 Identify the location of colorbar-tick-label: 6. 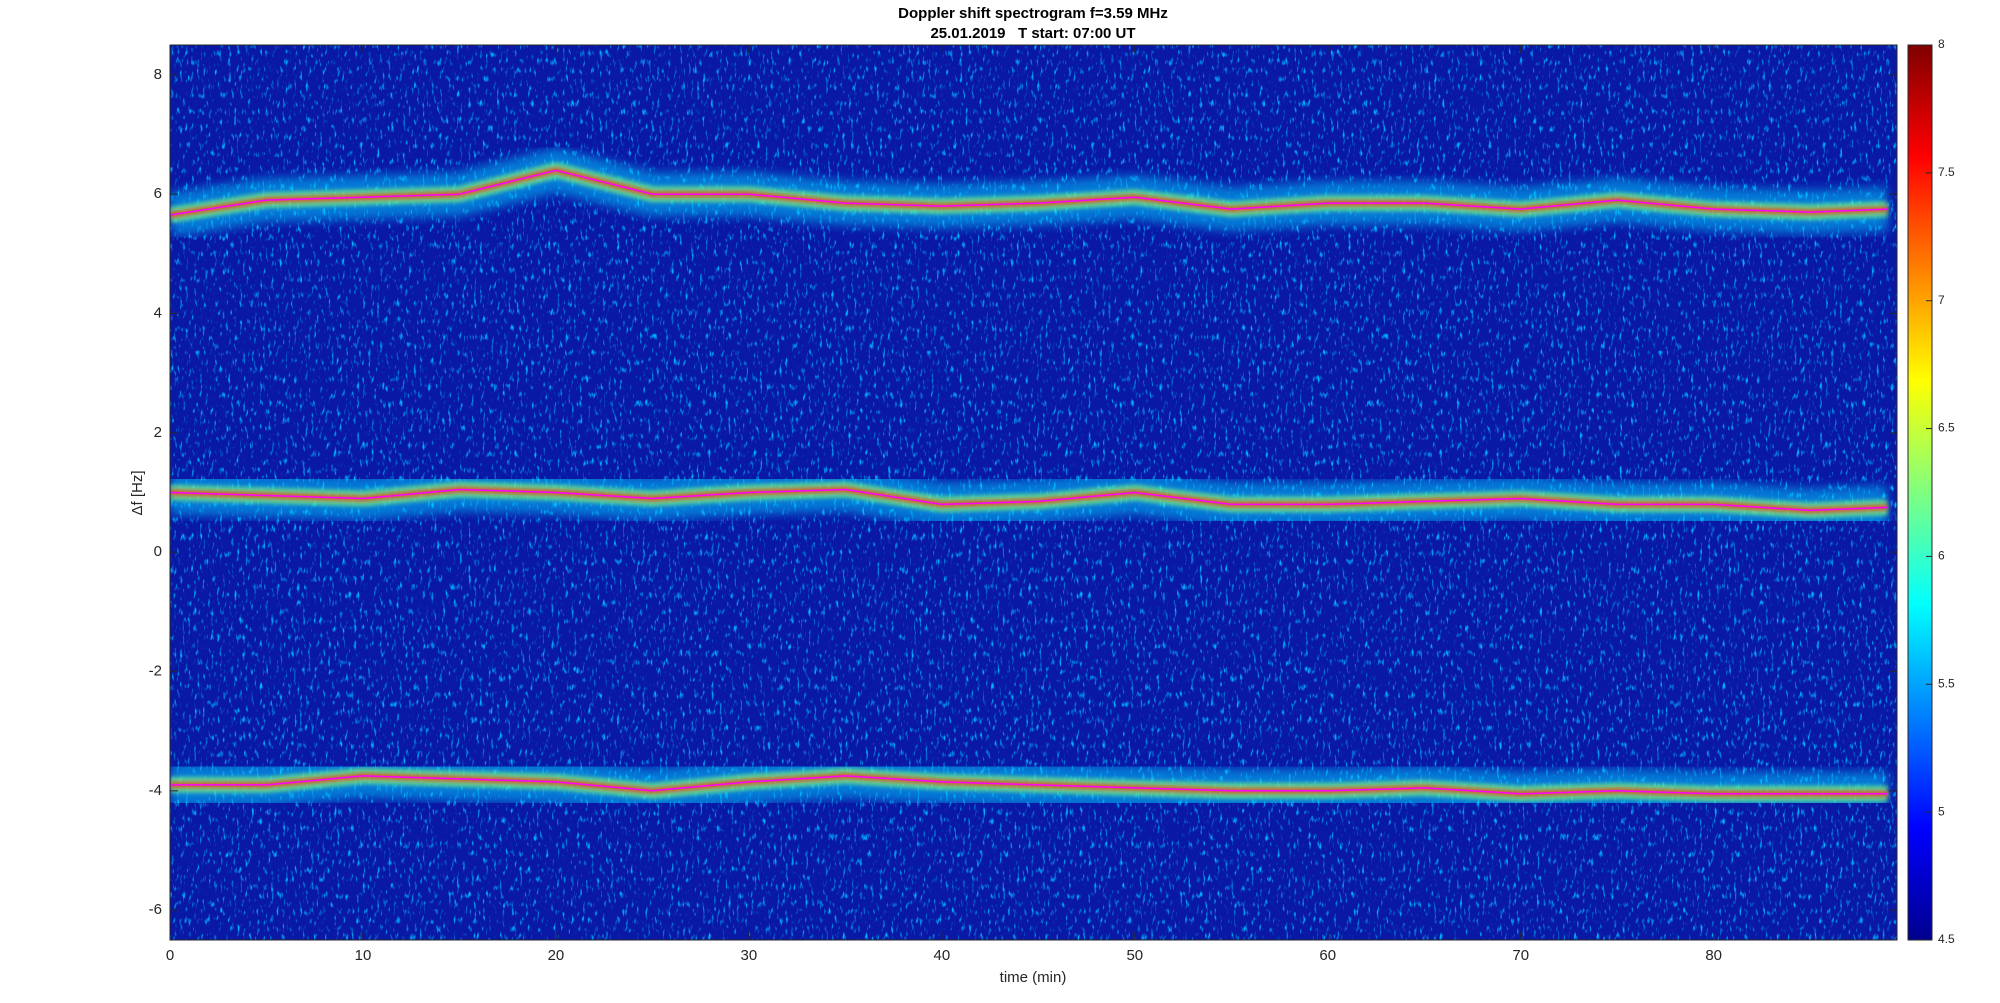
(1941, 556).